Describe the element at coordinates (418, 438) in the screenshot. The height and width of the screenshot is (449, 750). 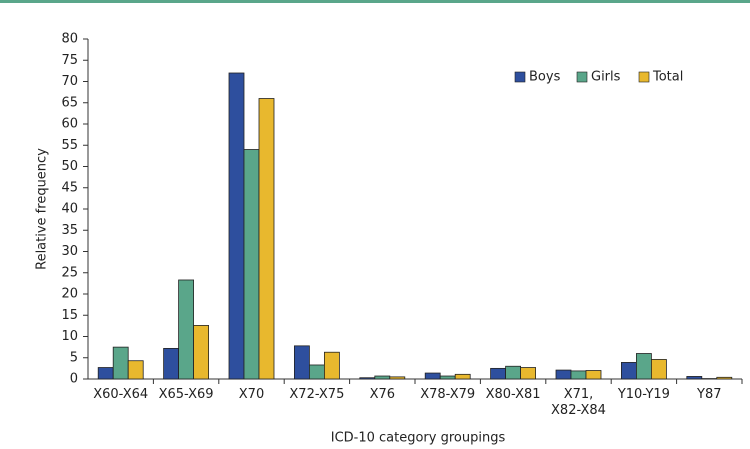
I see `x-axis-title: ICD-10 category groupings` at that location.